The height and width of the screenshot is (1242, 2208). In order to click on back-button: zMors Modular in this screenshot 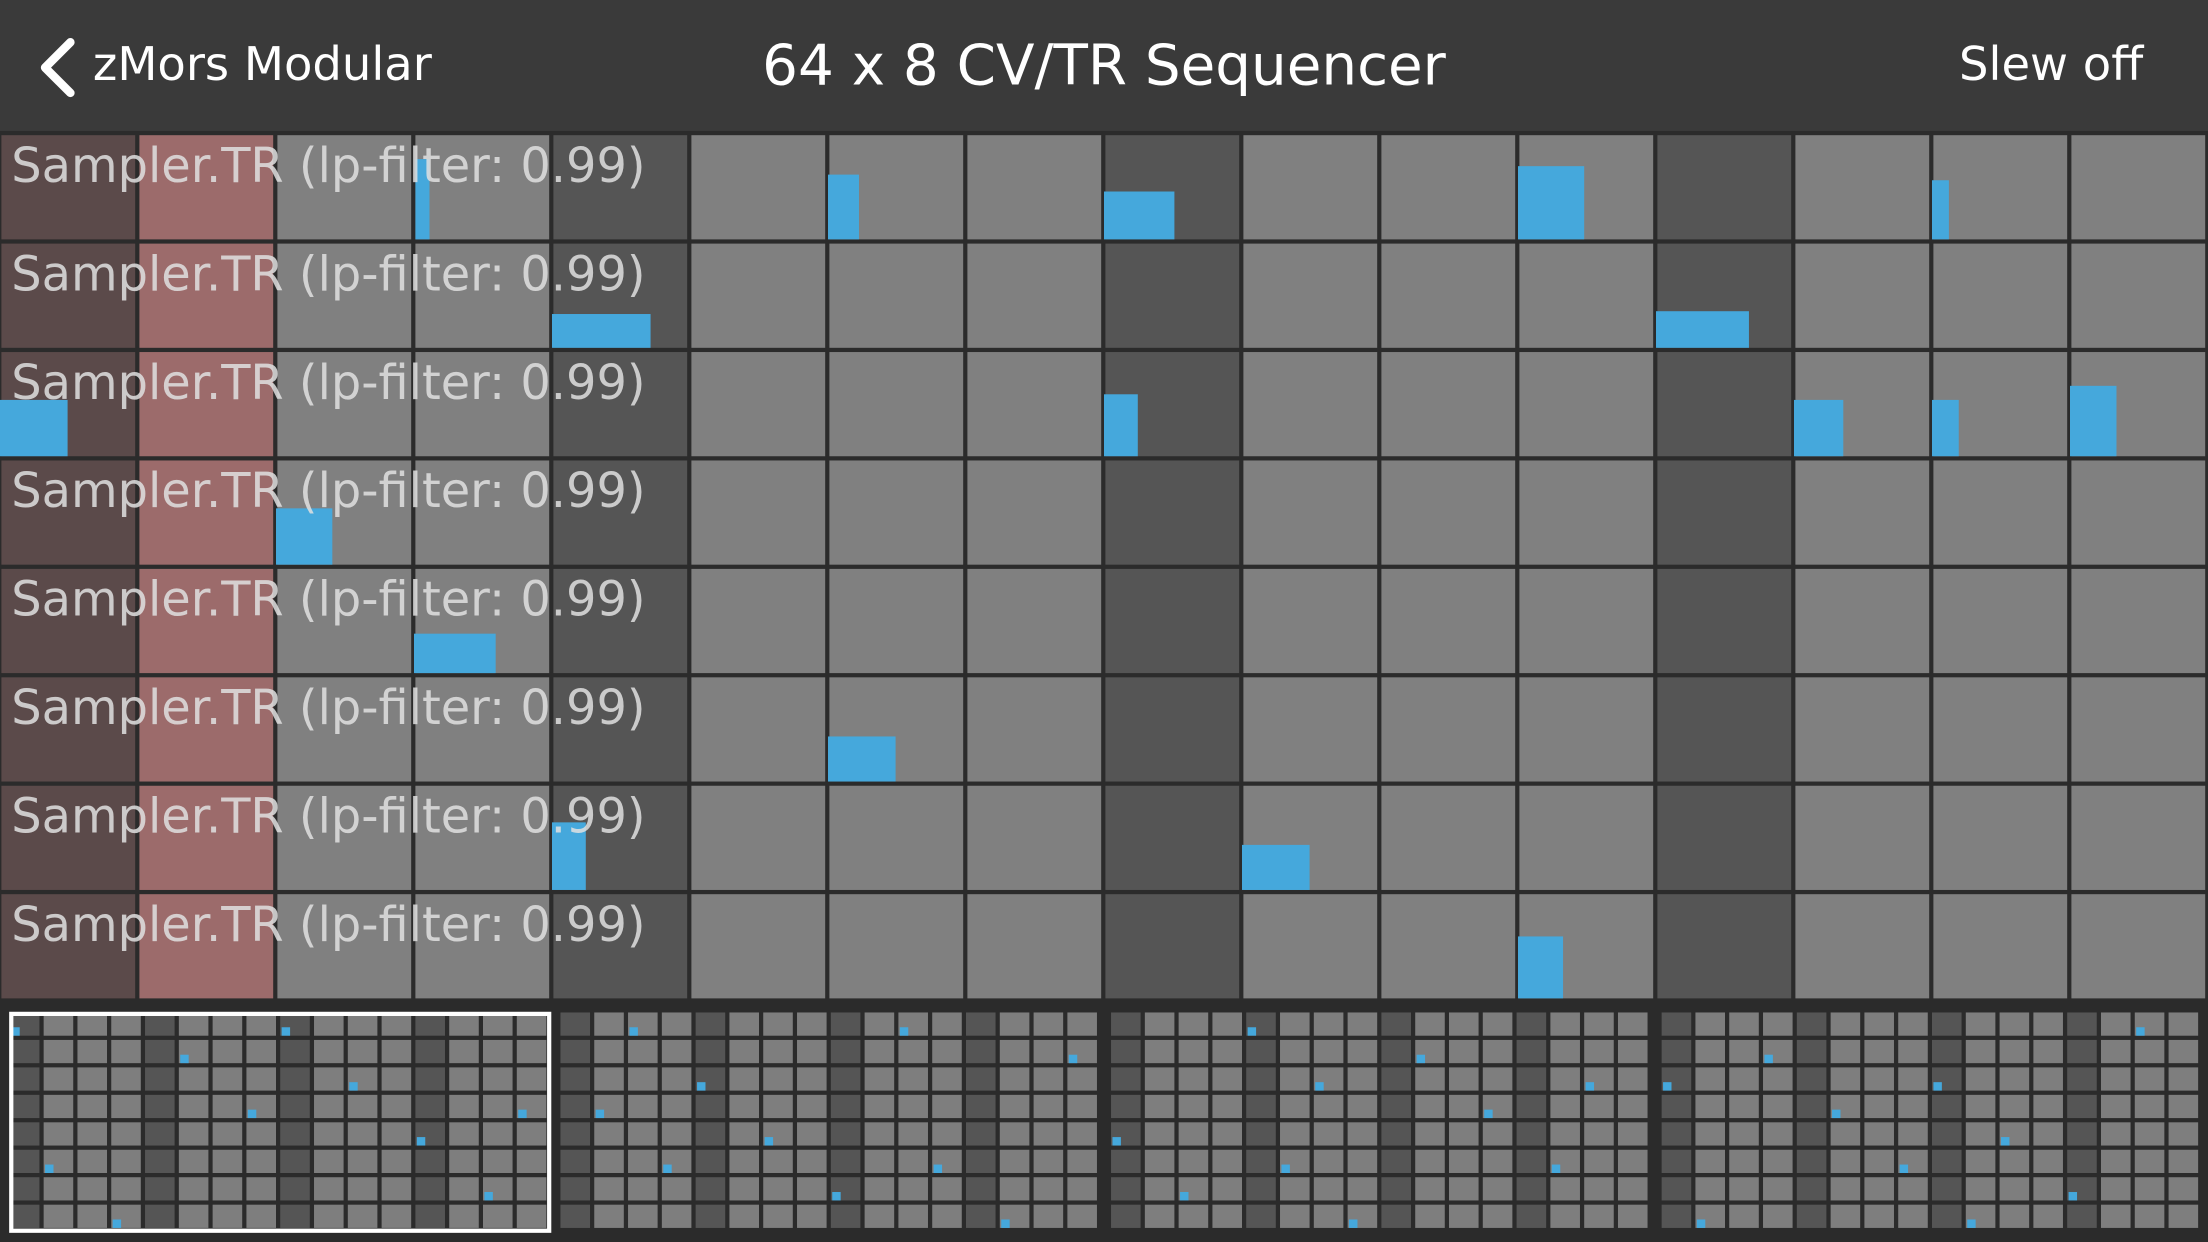, I will do `click(236, 67)`.